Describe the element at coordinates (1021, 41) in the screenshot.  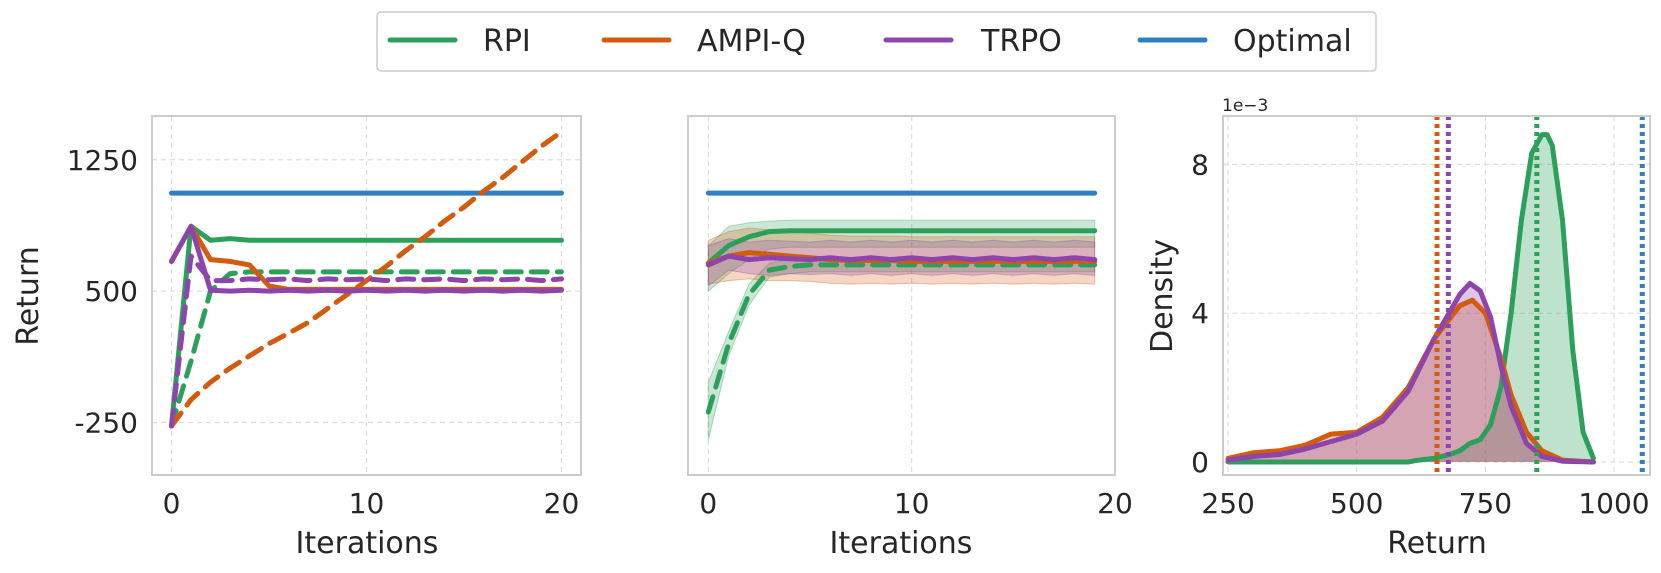
I see `legend-label-trpo: TRPO` at that location.